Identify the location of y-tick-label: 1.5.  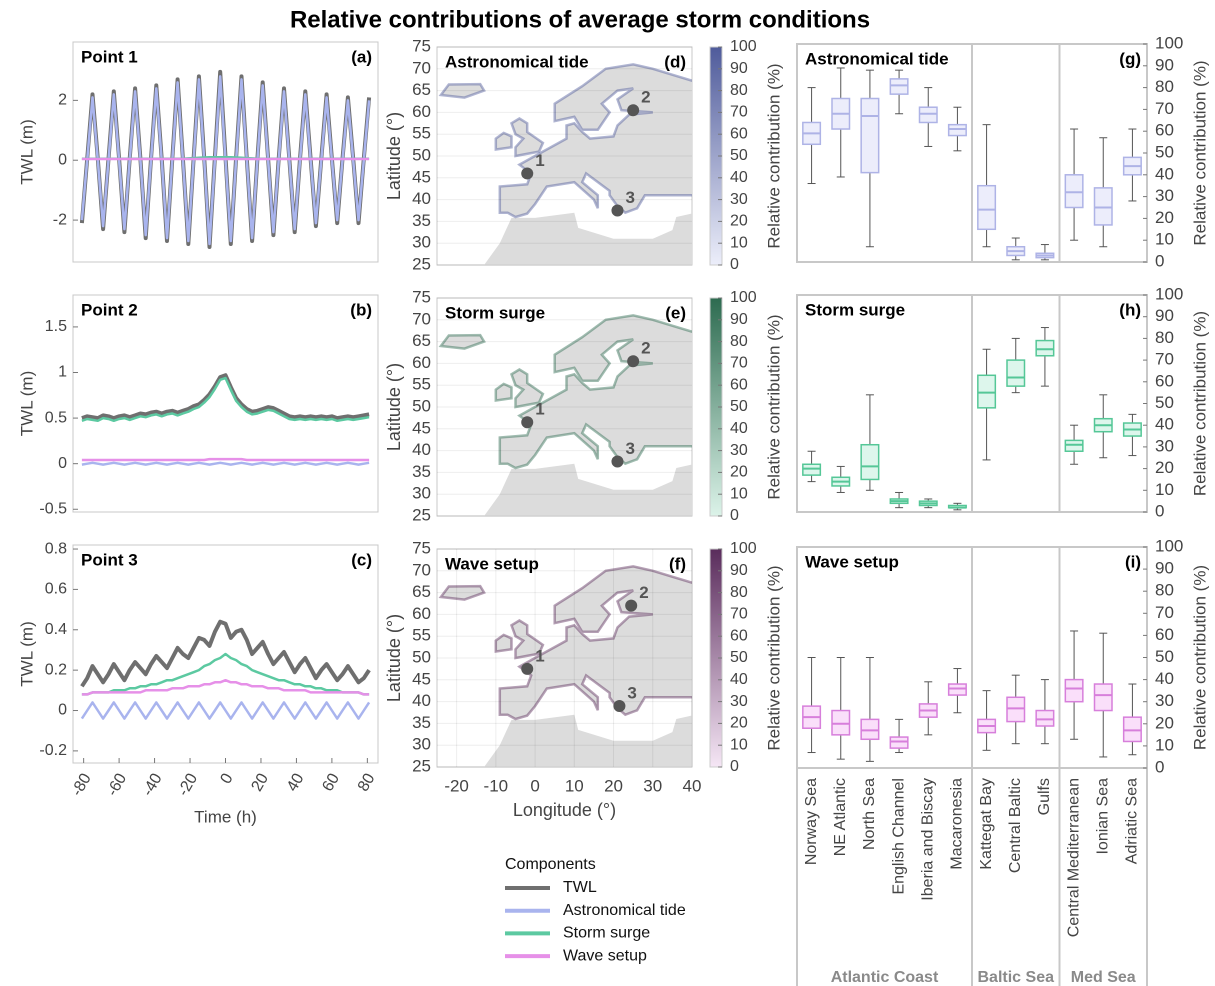
(56, 326).